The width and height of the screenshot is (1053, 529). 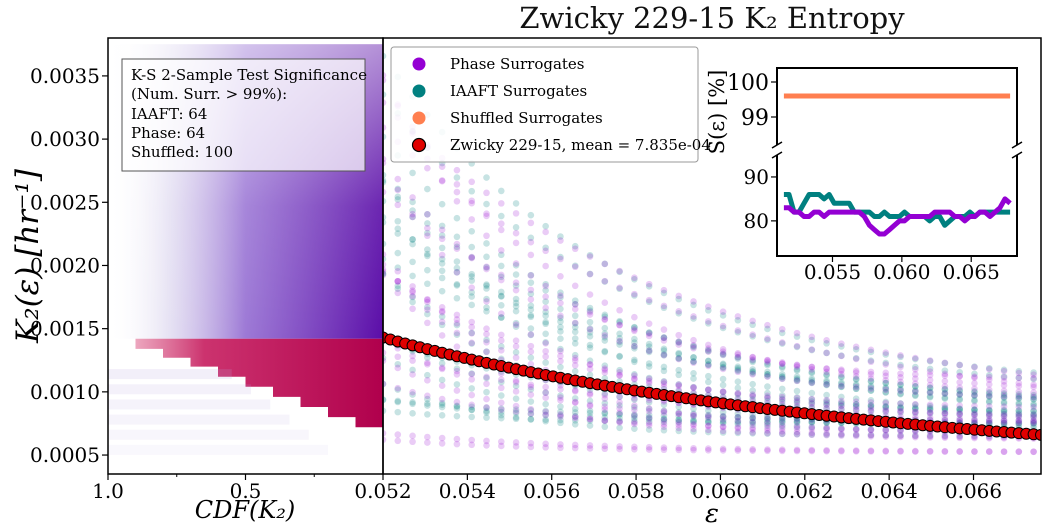 I want to click on legend-label-data: Zwicky 229-15, mean = 7.835e-04, so click(x=580, y=145).